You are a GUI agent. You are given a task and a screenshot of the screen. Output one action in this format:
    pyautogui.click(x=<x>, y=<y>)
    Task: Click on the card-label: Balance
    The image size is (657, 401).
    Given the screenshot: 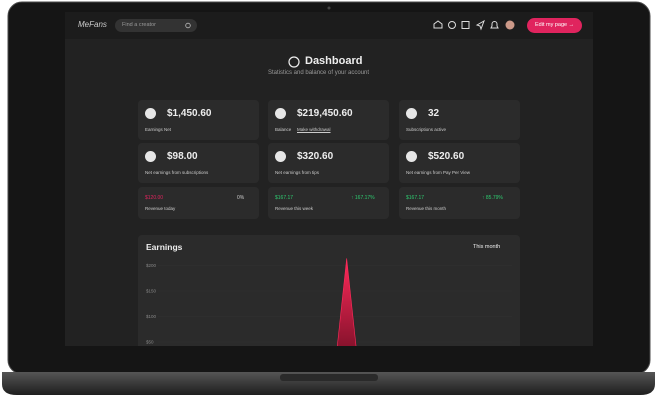 What is the action you would take?
    pyautogui.click(x=283, y=129)
    